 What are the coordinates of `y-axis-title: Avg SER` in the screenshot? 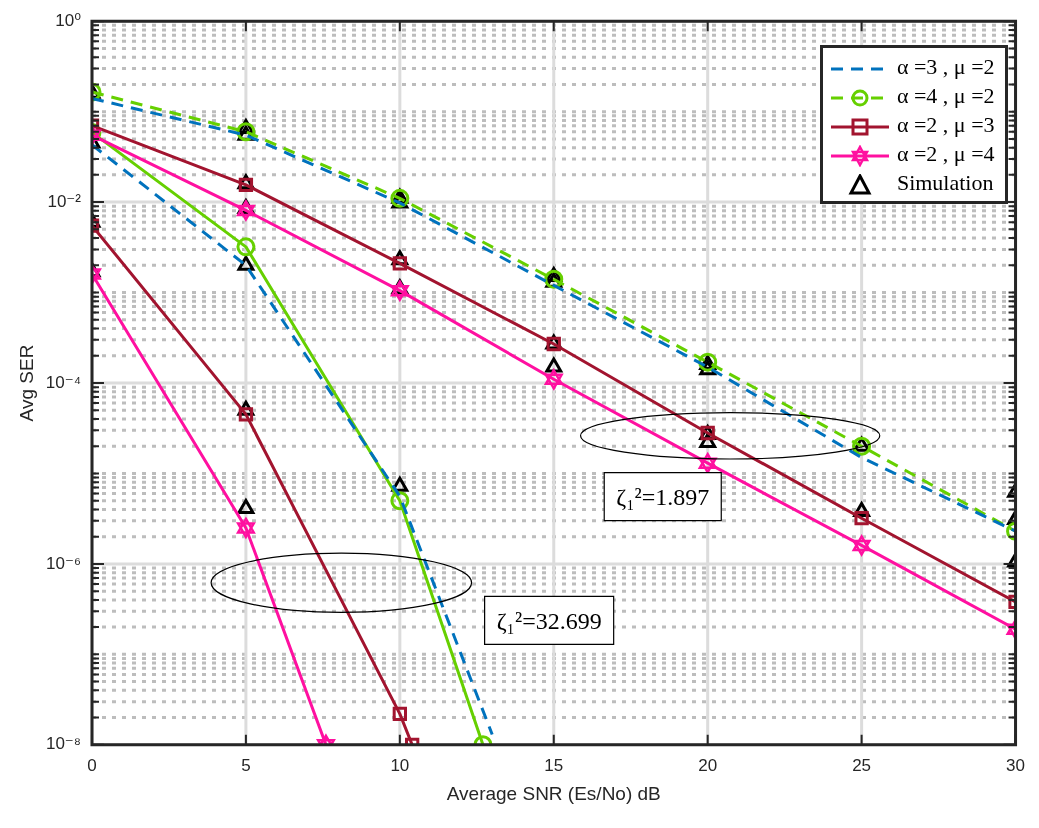 It's located at (26, 383).